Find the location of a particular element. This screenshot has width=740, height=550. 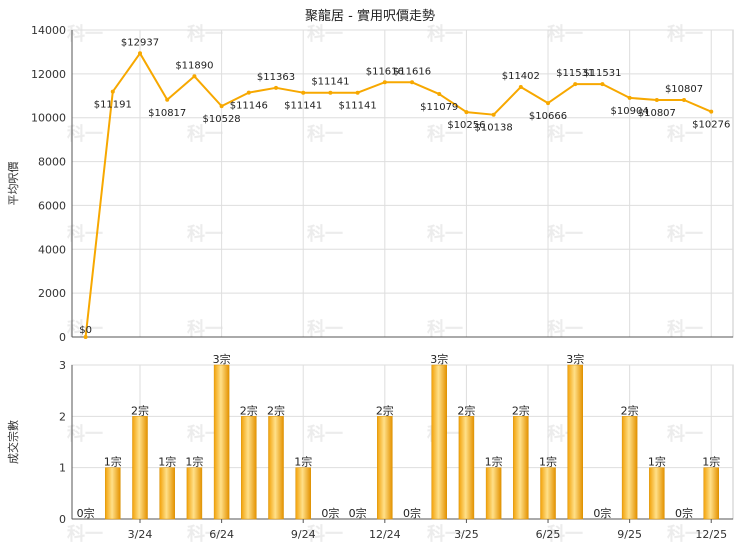

x-tick-label: 3/25 is located at coordinates (466, 534).